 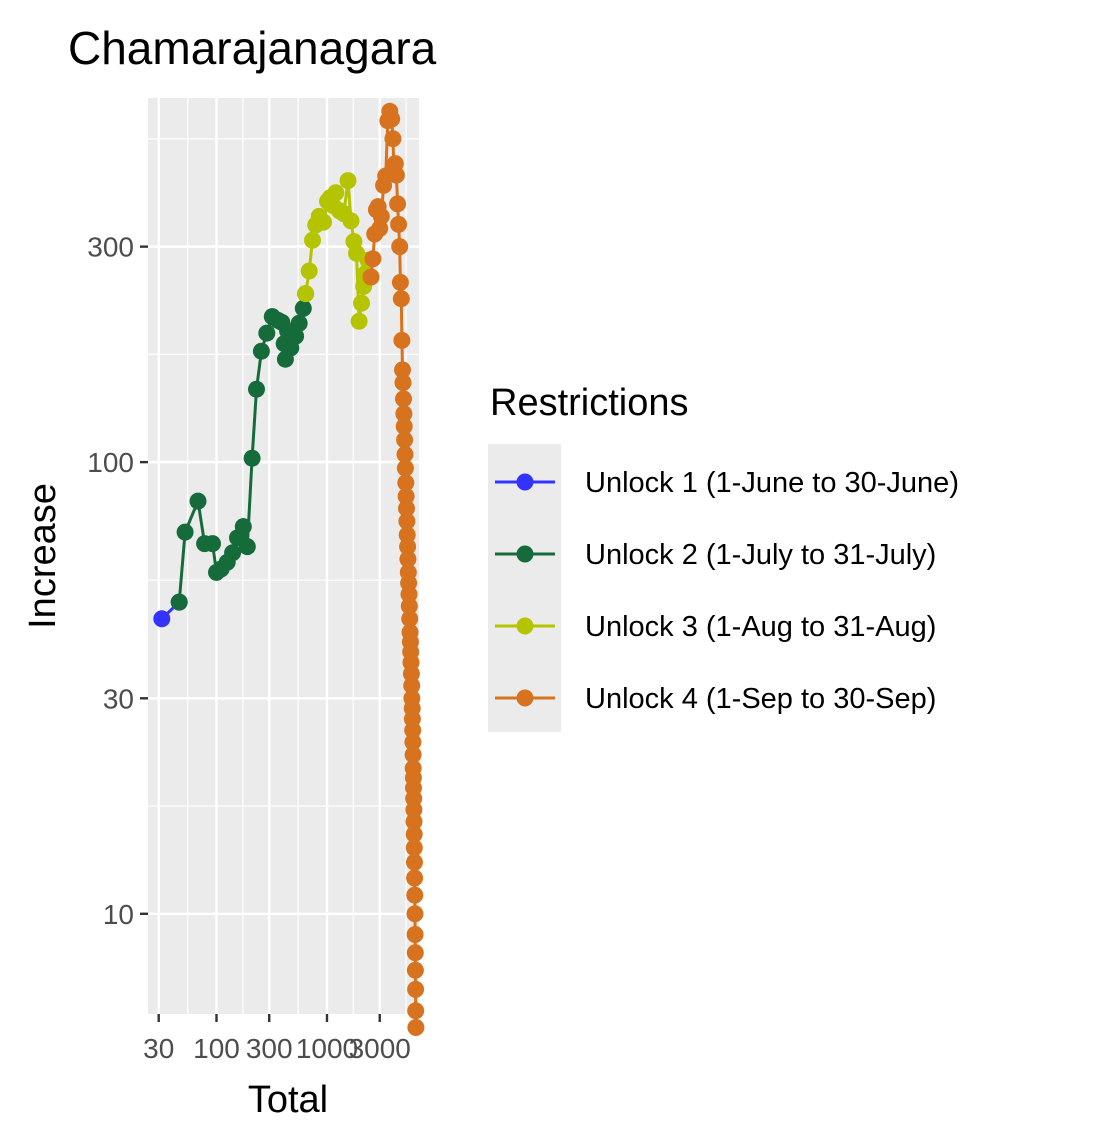 I want to click on x-tick-label: 1000, so click(x=327, y=1048).